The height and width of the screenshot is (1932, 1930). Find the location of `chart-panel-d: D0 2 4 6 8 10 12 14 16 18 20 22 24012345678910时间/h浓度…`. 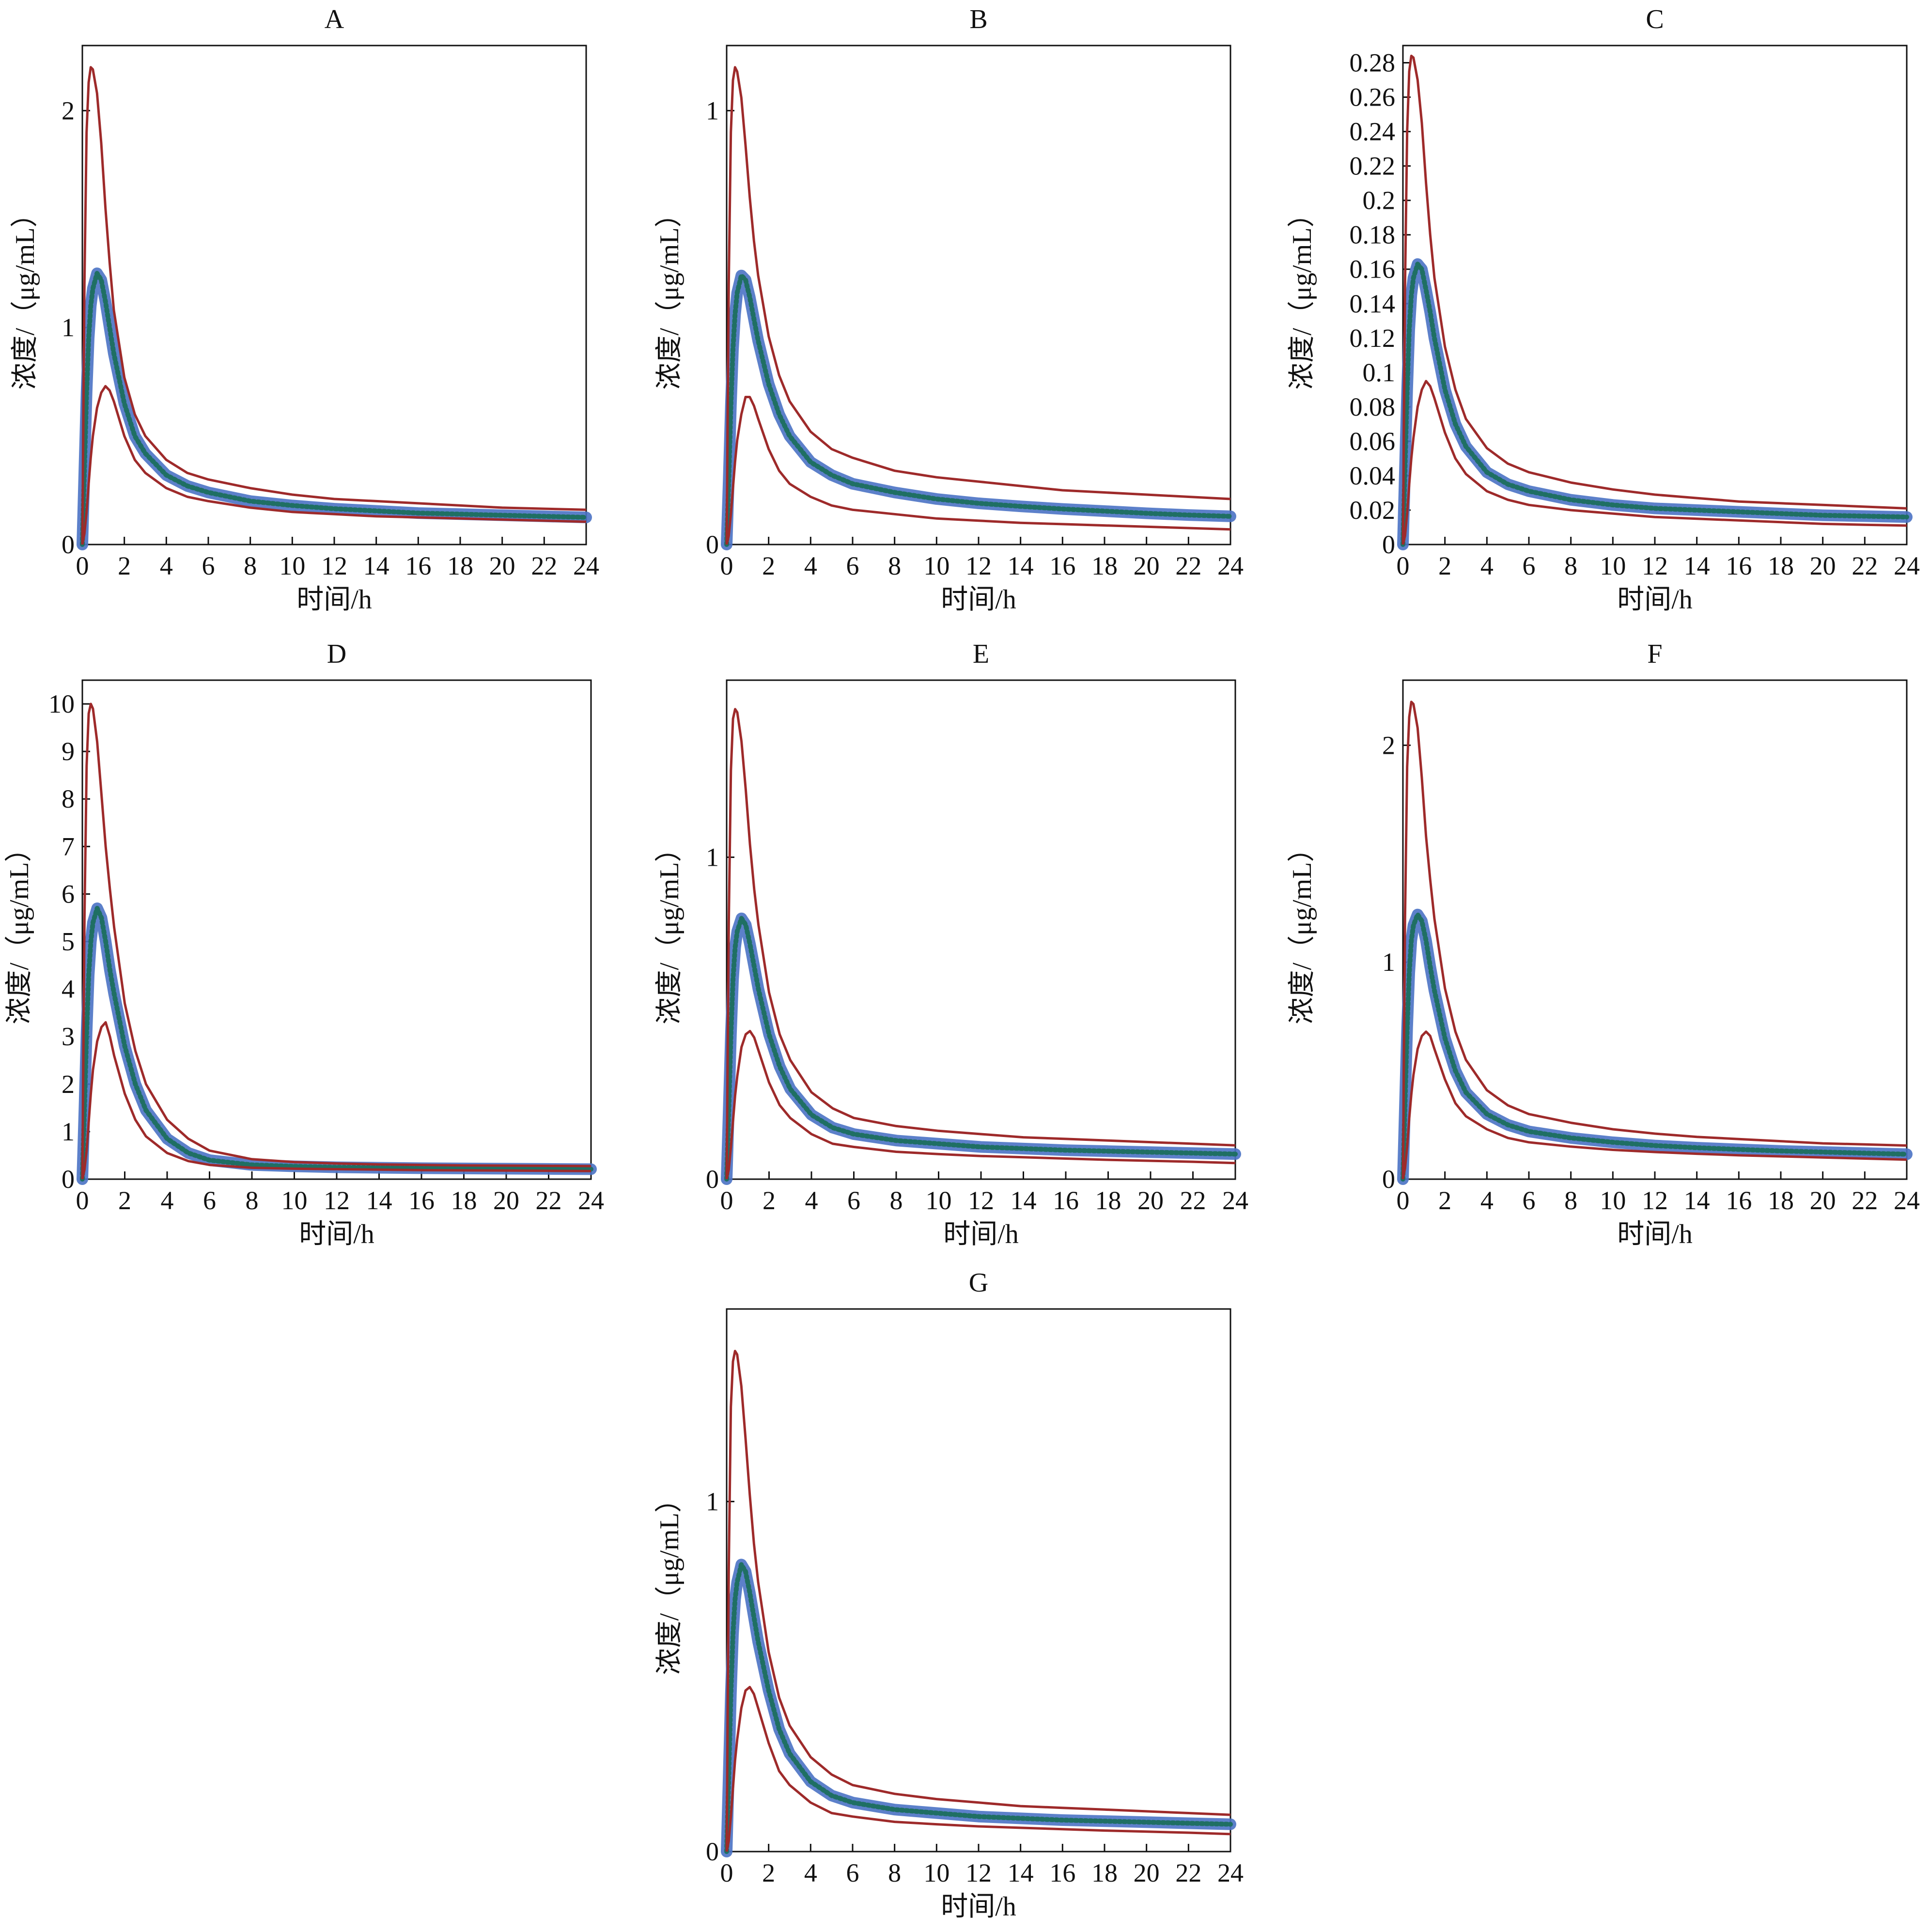

chart-panel-d: D0 2 4 6 8 10 12 14 16 18 20 22 24012345678910时间/h浓度… is located at coordinates (304, 944).